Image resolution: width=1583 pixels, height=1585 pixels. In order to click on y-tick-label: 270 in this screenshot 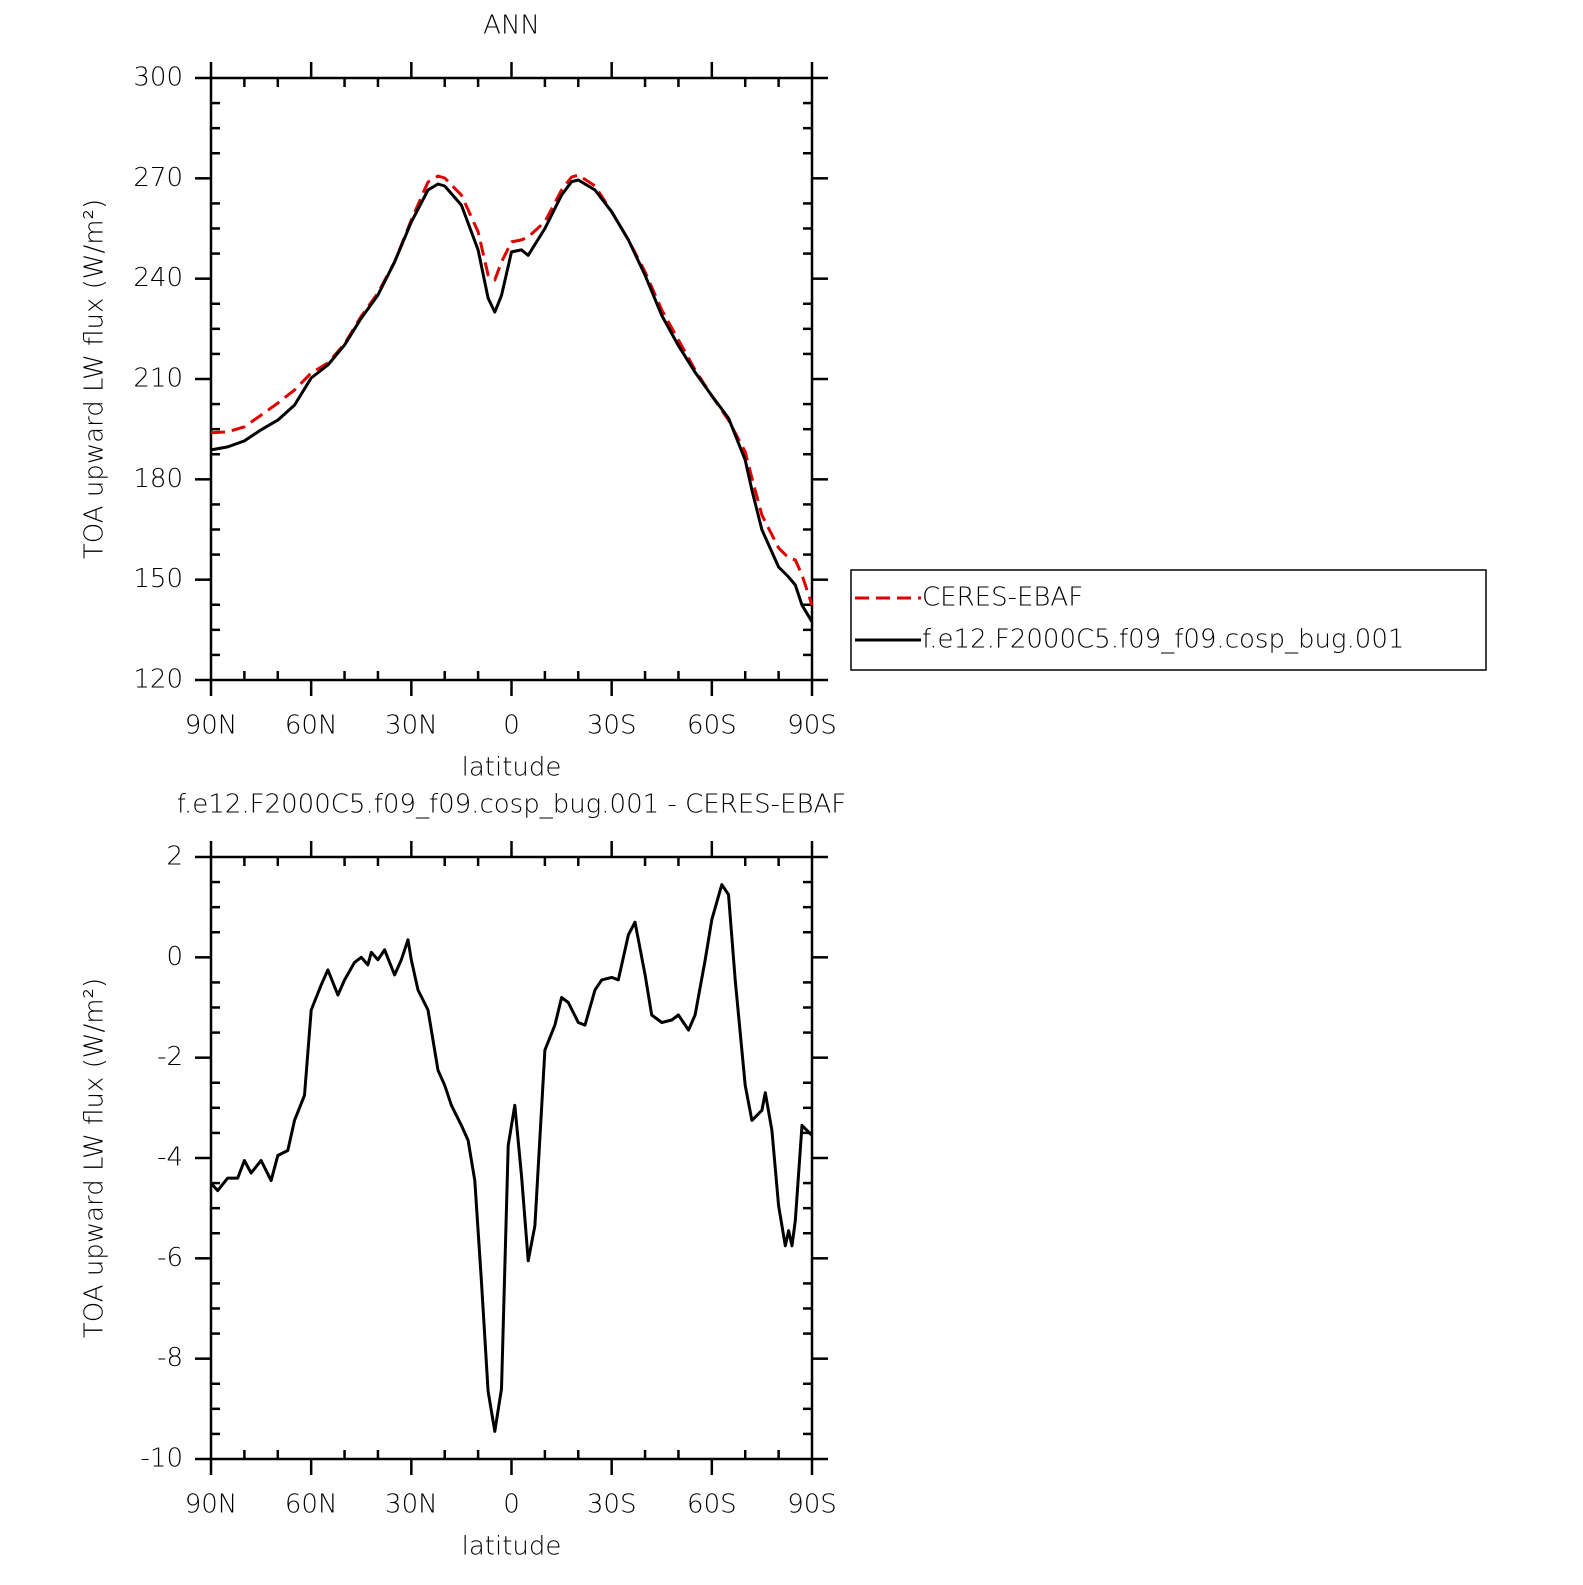, I will do `click(158, 178)`.